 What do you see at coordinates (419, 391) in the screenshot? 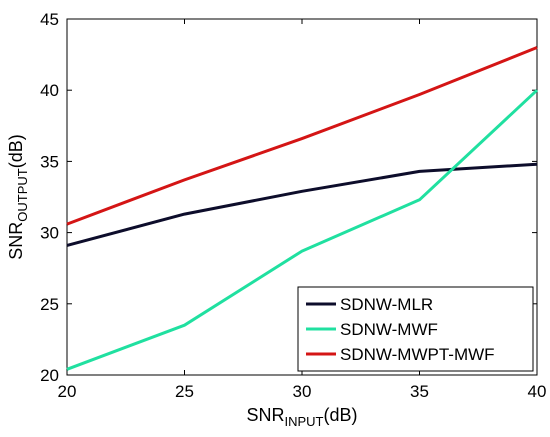
I see `x-tick-label: 35` at bounding box center [419, 391].